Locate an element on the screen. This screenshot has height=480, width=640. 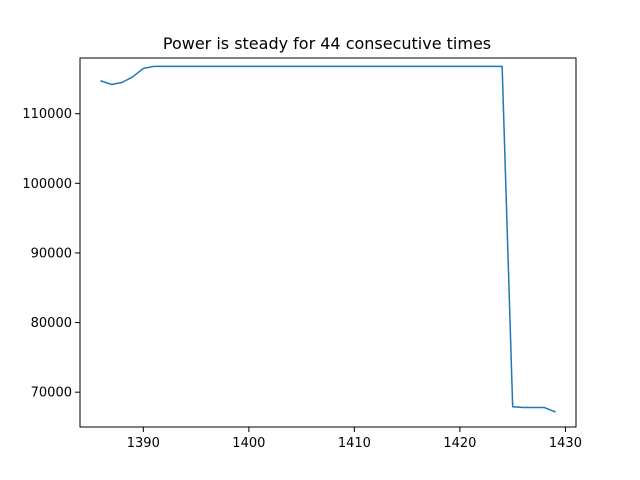
y-tick-label: 70000 is located at coordinates (51, 393).